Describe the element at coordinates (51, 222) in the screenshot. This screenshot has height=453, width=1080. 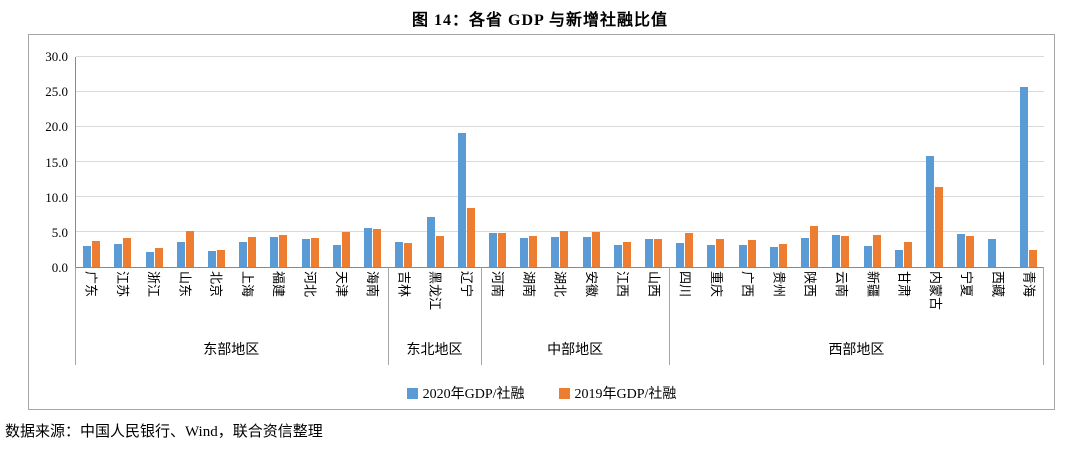
I see `y-axis: 0.0 5.0 10.0 15.0 20.0 25.0 30.0` at that location.